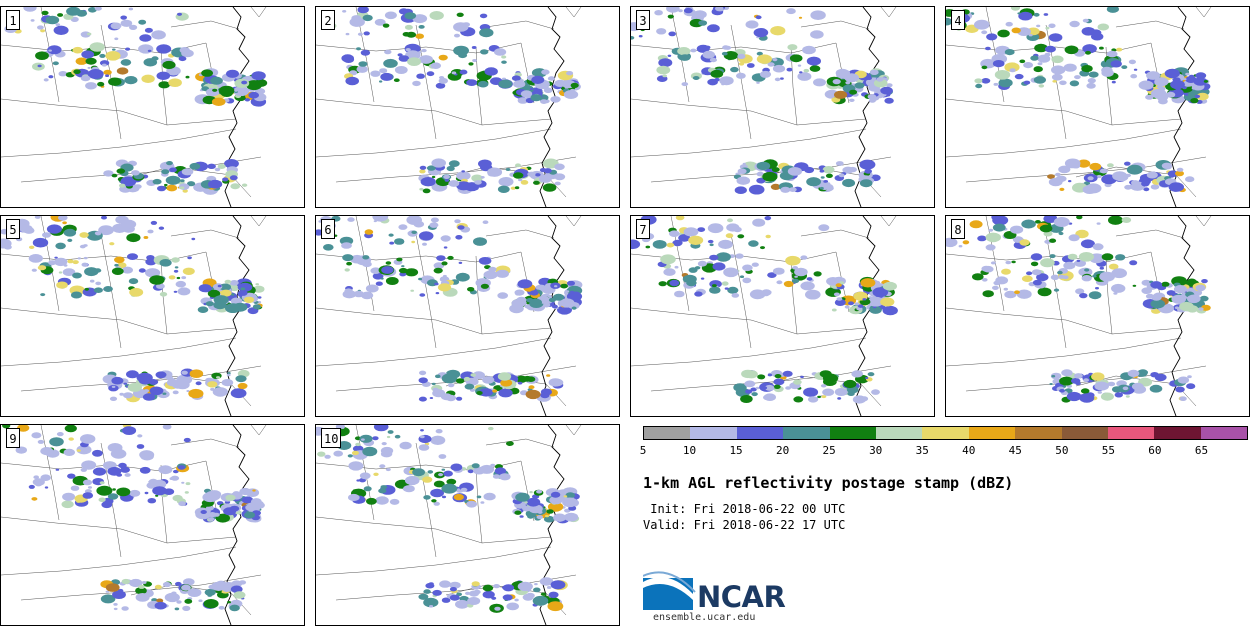 The image size is (1260, 627). Describe the element at coordinates (643, 20) in the screenshot. I see `member-number-label: 3` at that location.